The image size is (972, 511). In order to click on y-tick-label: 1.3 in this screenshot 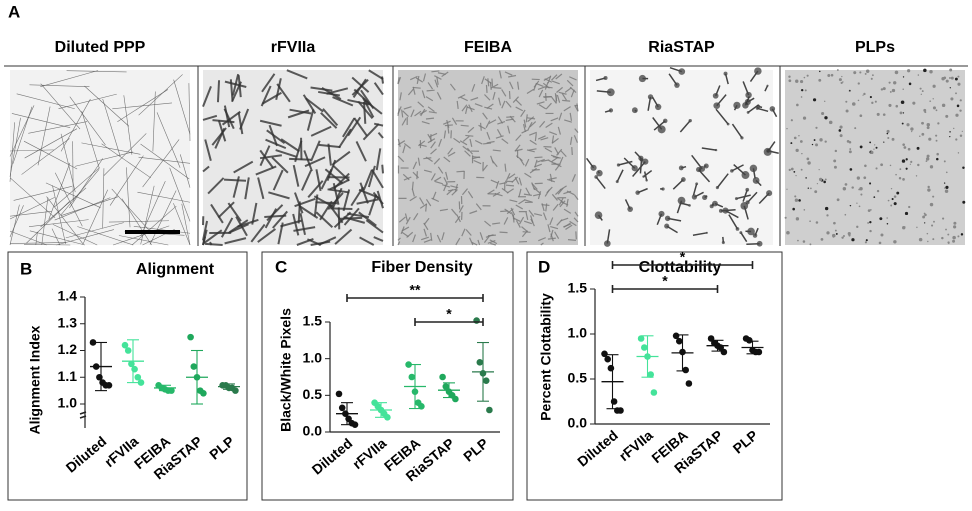, I will do `click(68, 322)`.